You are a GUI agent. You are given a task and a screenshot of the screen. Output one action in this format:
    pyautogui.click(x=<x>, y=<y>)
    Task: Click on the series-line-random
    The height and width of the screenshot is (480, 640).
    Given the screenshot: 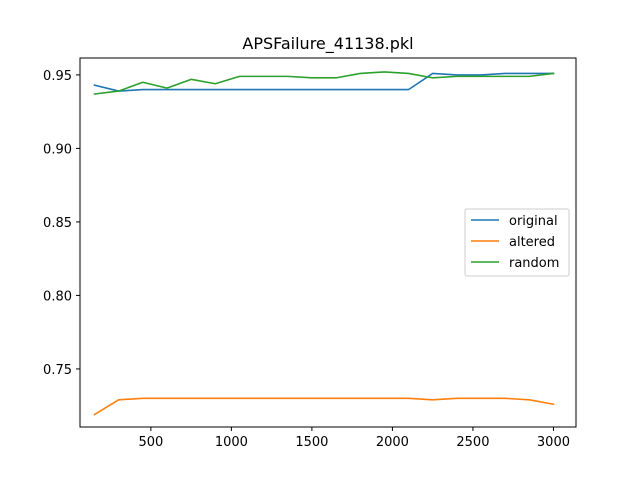 What is the action you would take?
    pyautogui.click(x=324, y=83)
    